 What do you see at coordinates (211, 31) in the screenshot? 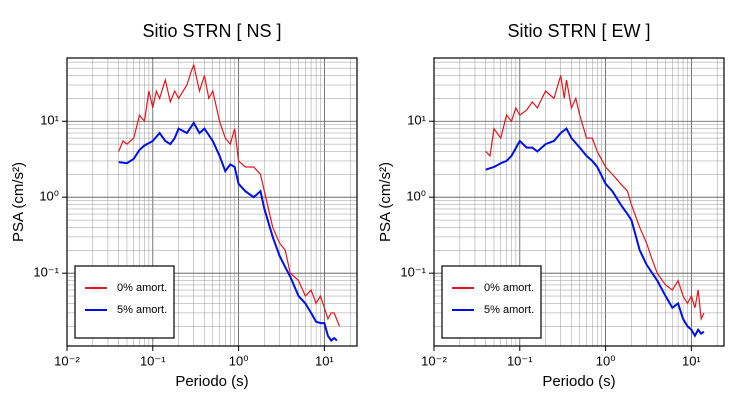
I see `chart-title: Sitio STRN [ NS ]` at bounding box center [211, 31].